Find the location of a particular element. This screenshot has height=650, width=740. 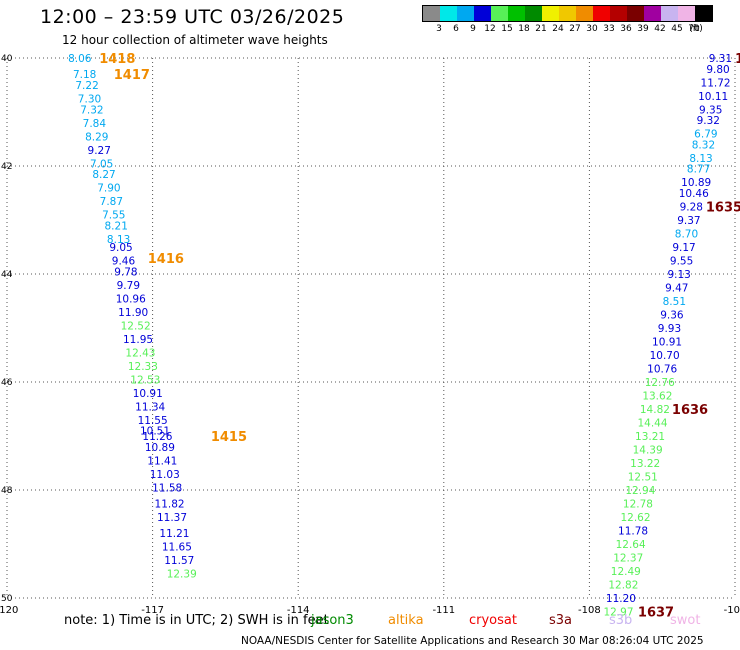

legend-tick-label: 18 is located at coordinates (524, 29).